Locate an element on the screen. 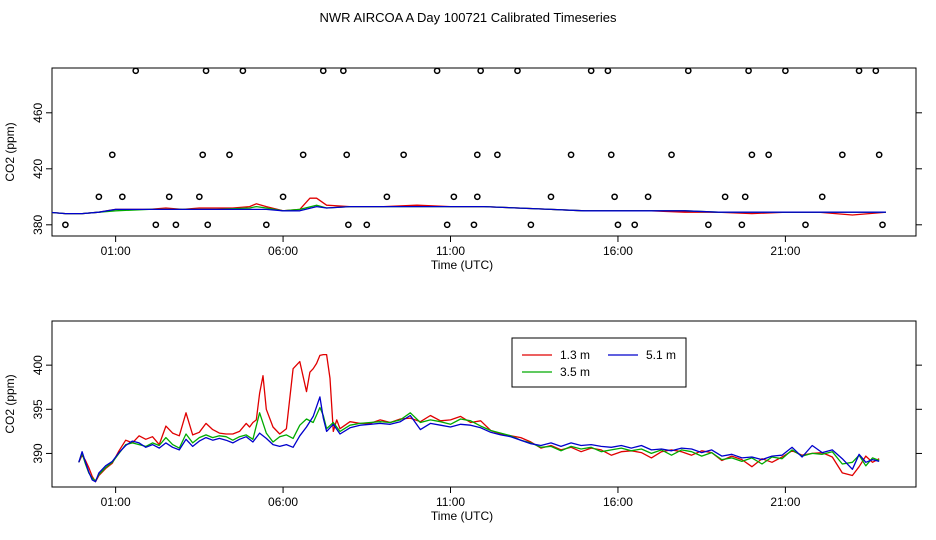 The width and height of the screenshot is (936, 540). legend-label: 1.3 m is located at coordinates (575, 355).